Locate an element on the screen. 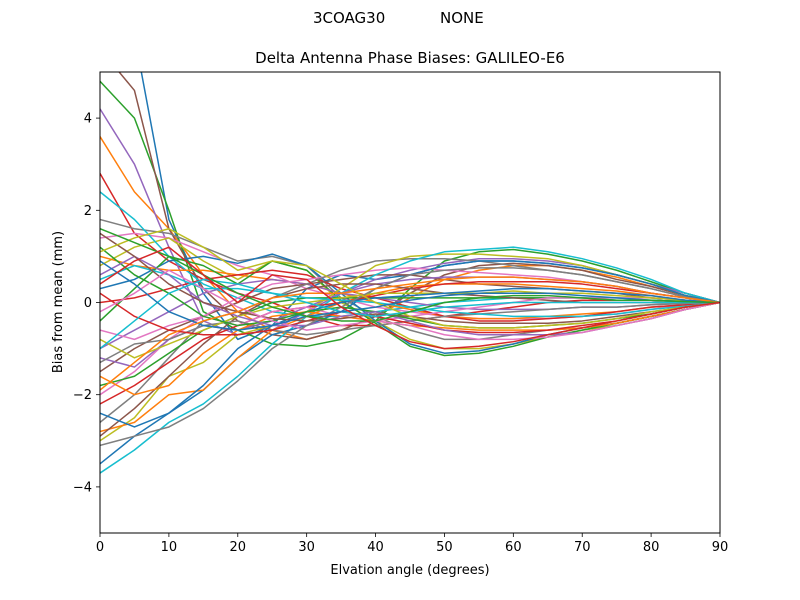  series-line-s37 is located at coordinates (410, 305).